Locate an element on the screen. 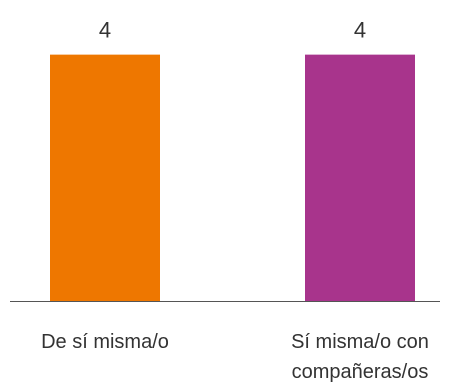  category-label-line: Sí misma/o con is located at coordinates (360, 342).